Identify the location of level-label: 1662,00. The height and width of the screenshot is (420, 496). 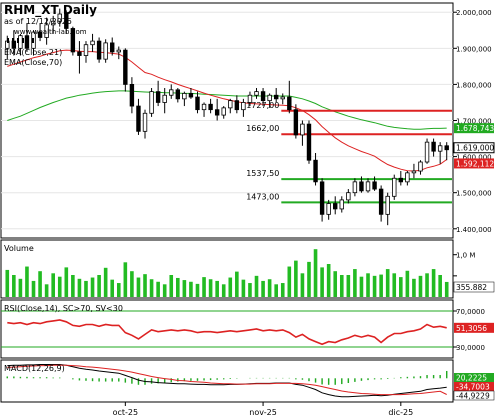
(262, 128).